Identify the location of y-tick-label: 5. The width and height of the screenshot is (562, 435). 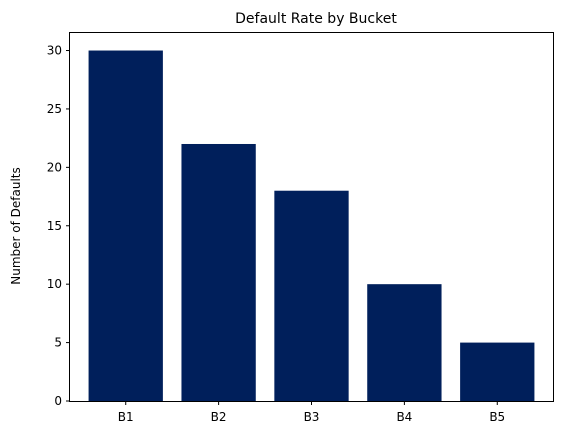
(58, 343).